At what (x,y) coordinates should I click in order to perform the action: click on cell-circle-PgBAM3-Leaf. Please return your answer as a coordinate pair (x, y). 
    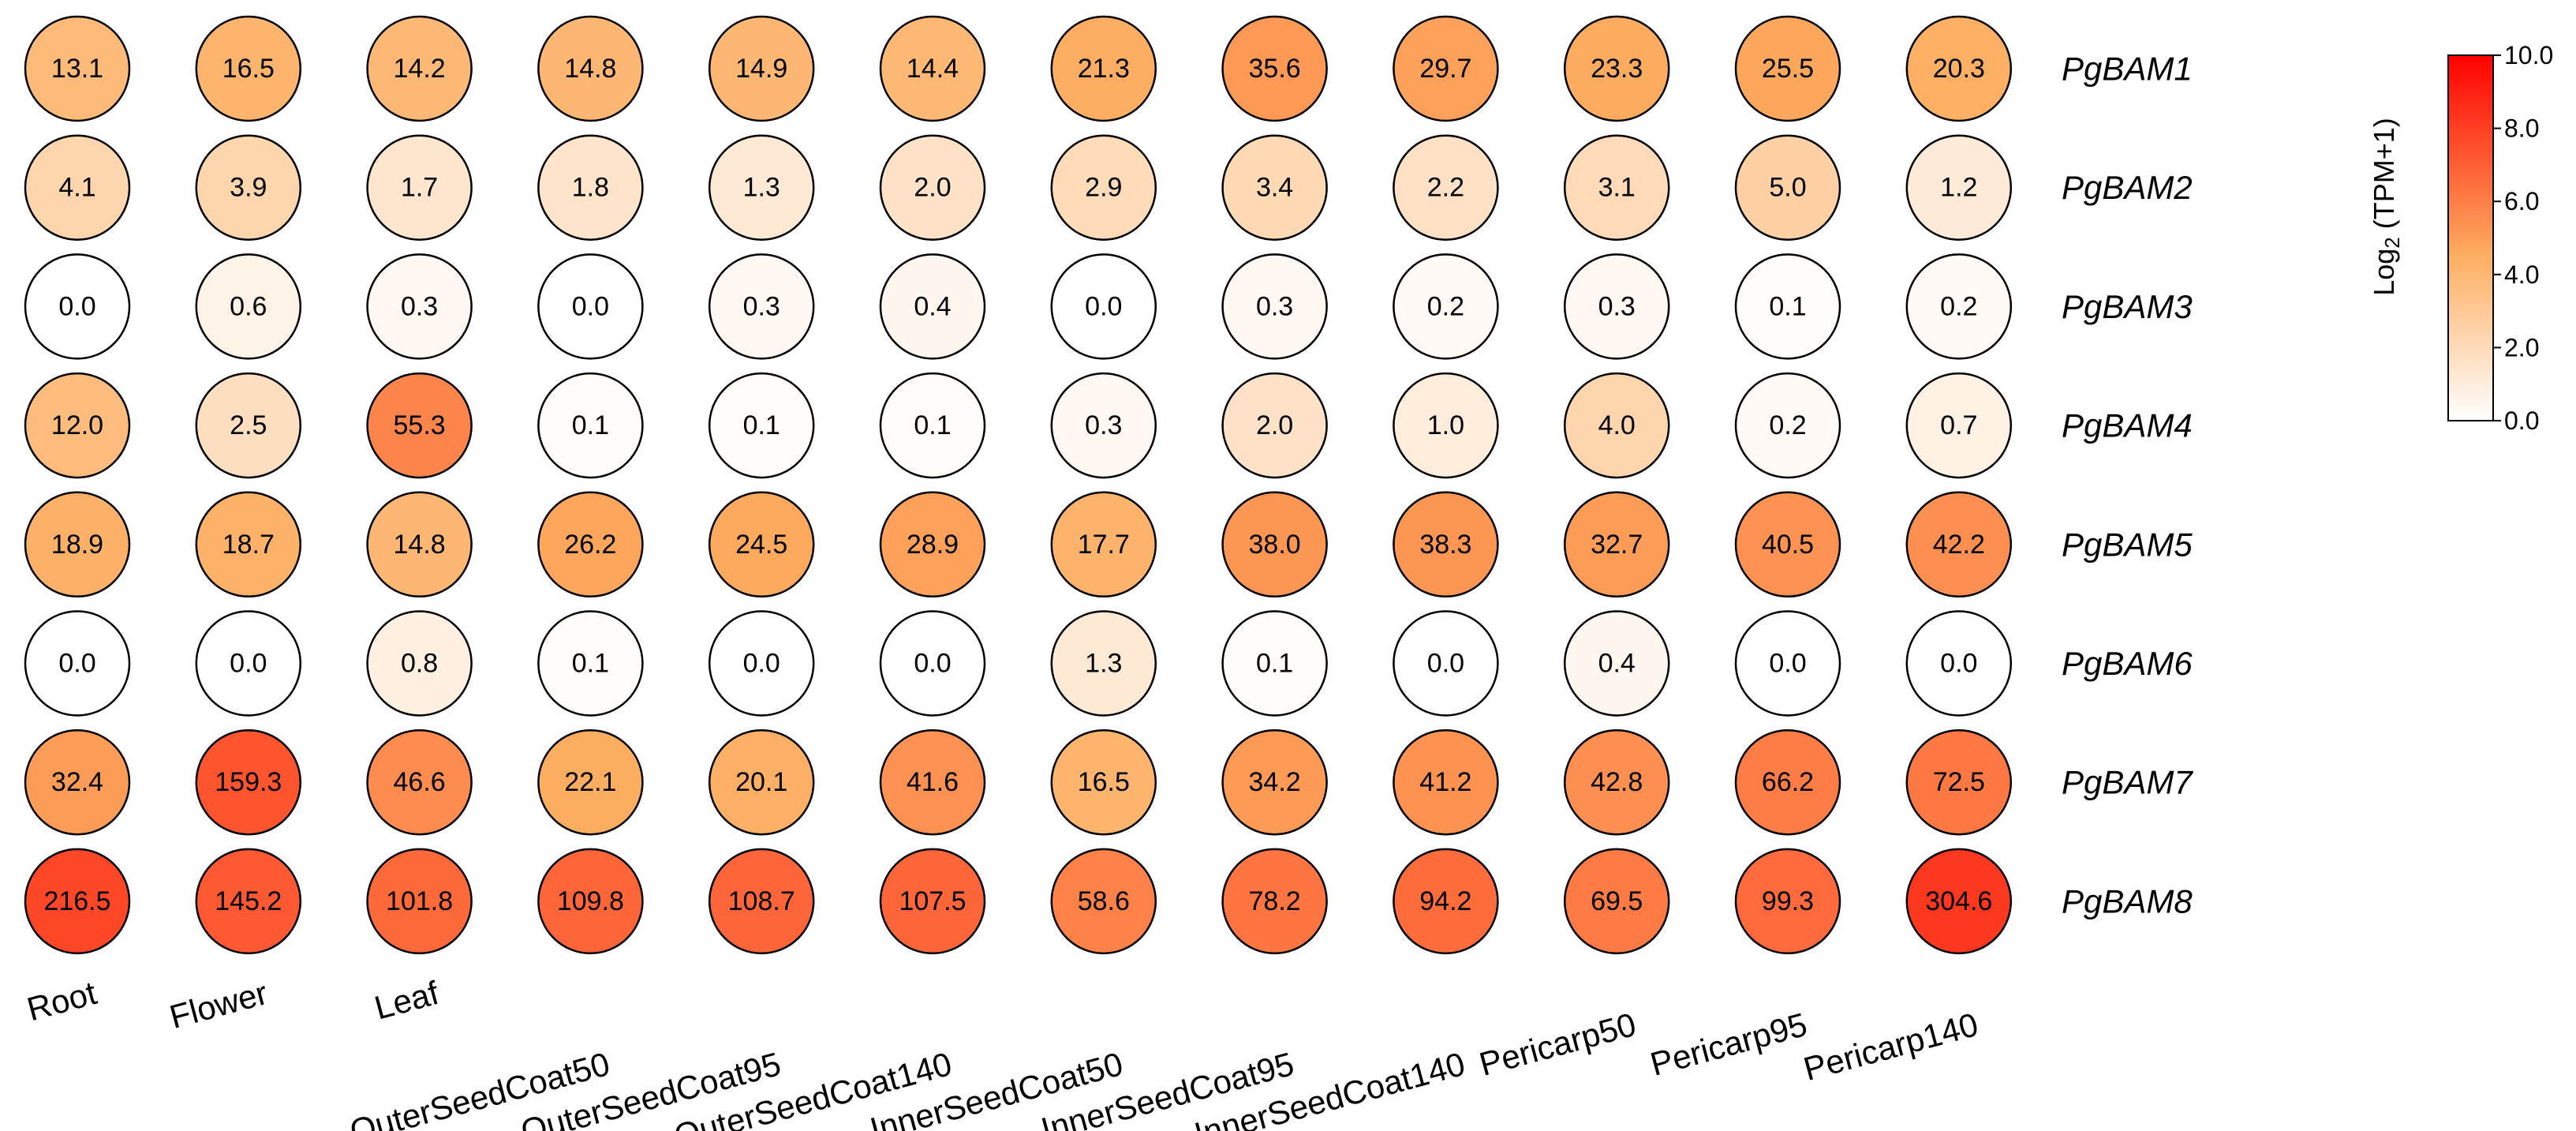
    Looking at the image, I should click on (419, 306).